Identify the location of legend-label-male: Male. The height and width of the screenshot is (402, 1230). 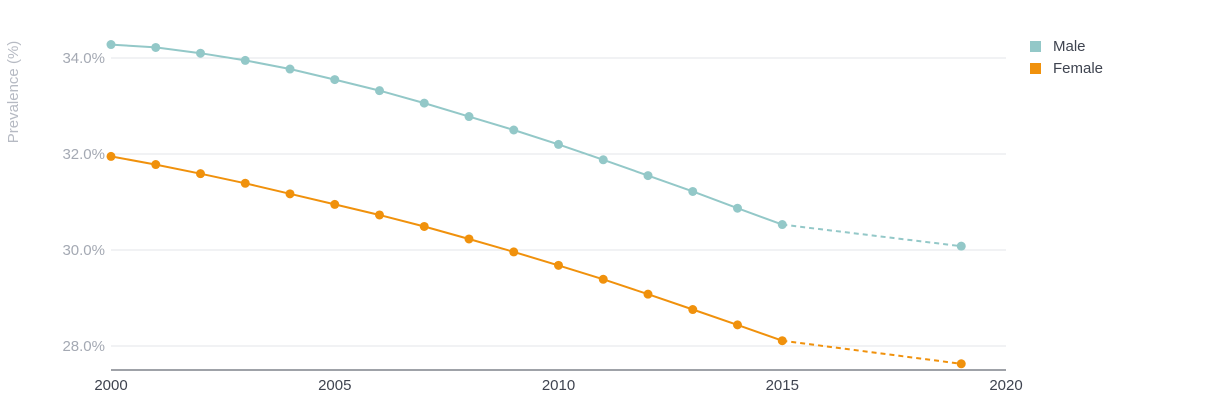
(1069, 46).